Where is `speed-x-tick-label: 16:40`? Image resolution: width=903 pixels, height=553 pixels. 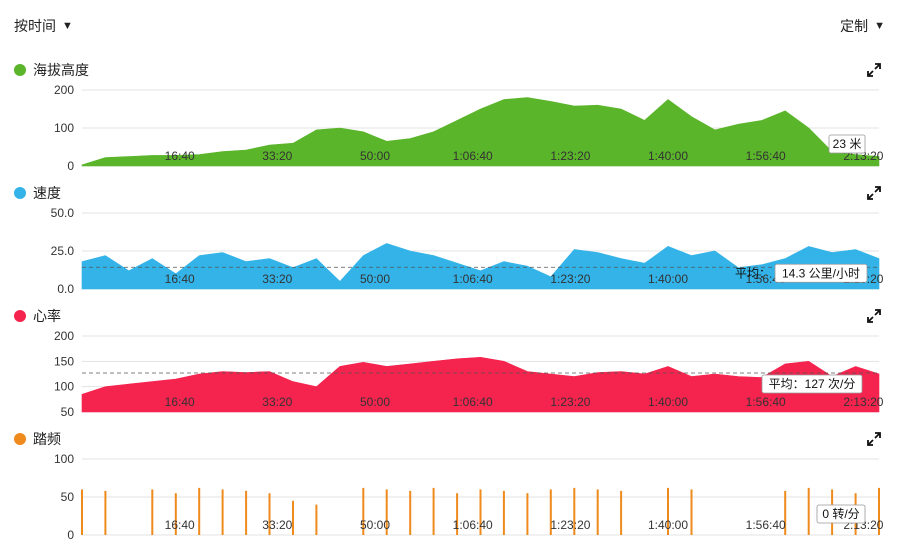 speed-x-tick-label: 16:40 is located at coordinates (180, 279).